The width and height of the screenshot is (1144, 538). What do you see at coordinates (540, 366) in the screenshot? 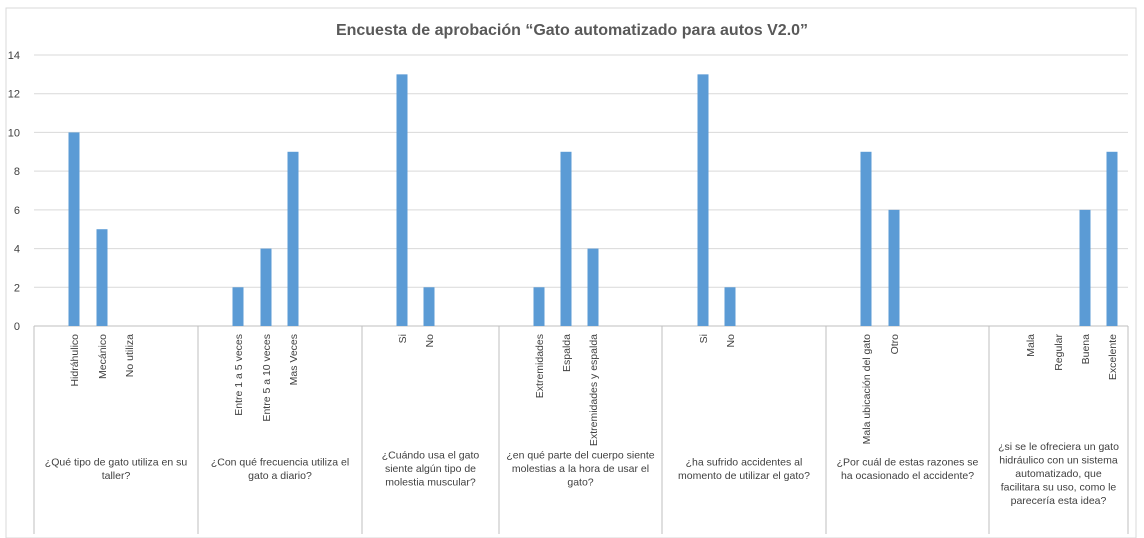
I see `category-label: Extremidades` at bounding box center [540, 366].